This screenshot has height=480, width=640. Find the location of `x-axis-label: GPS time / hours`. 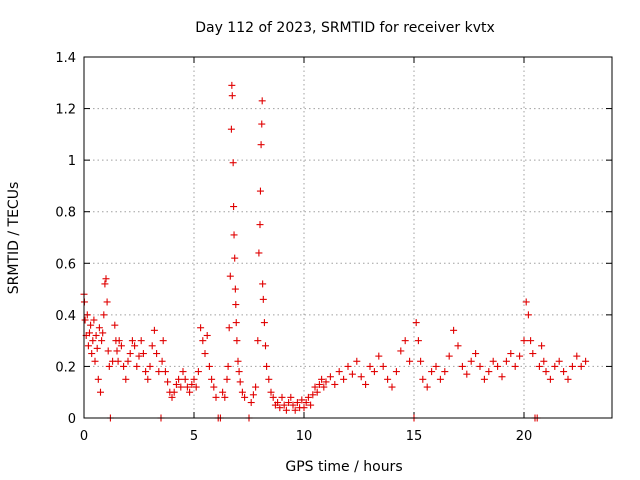

x-axis-label: GPS time / hours is located at coordinates (343, 467).